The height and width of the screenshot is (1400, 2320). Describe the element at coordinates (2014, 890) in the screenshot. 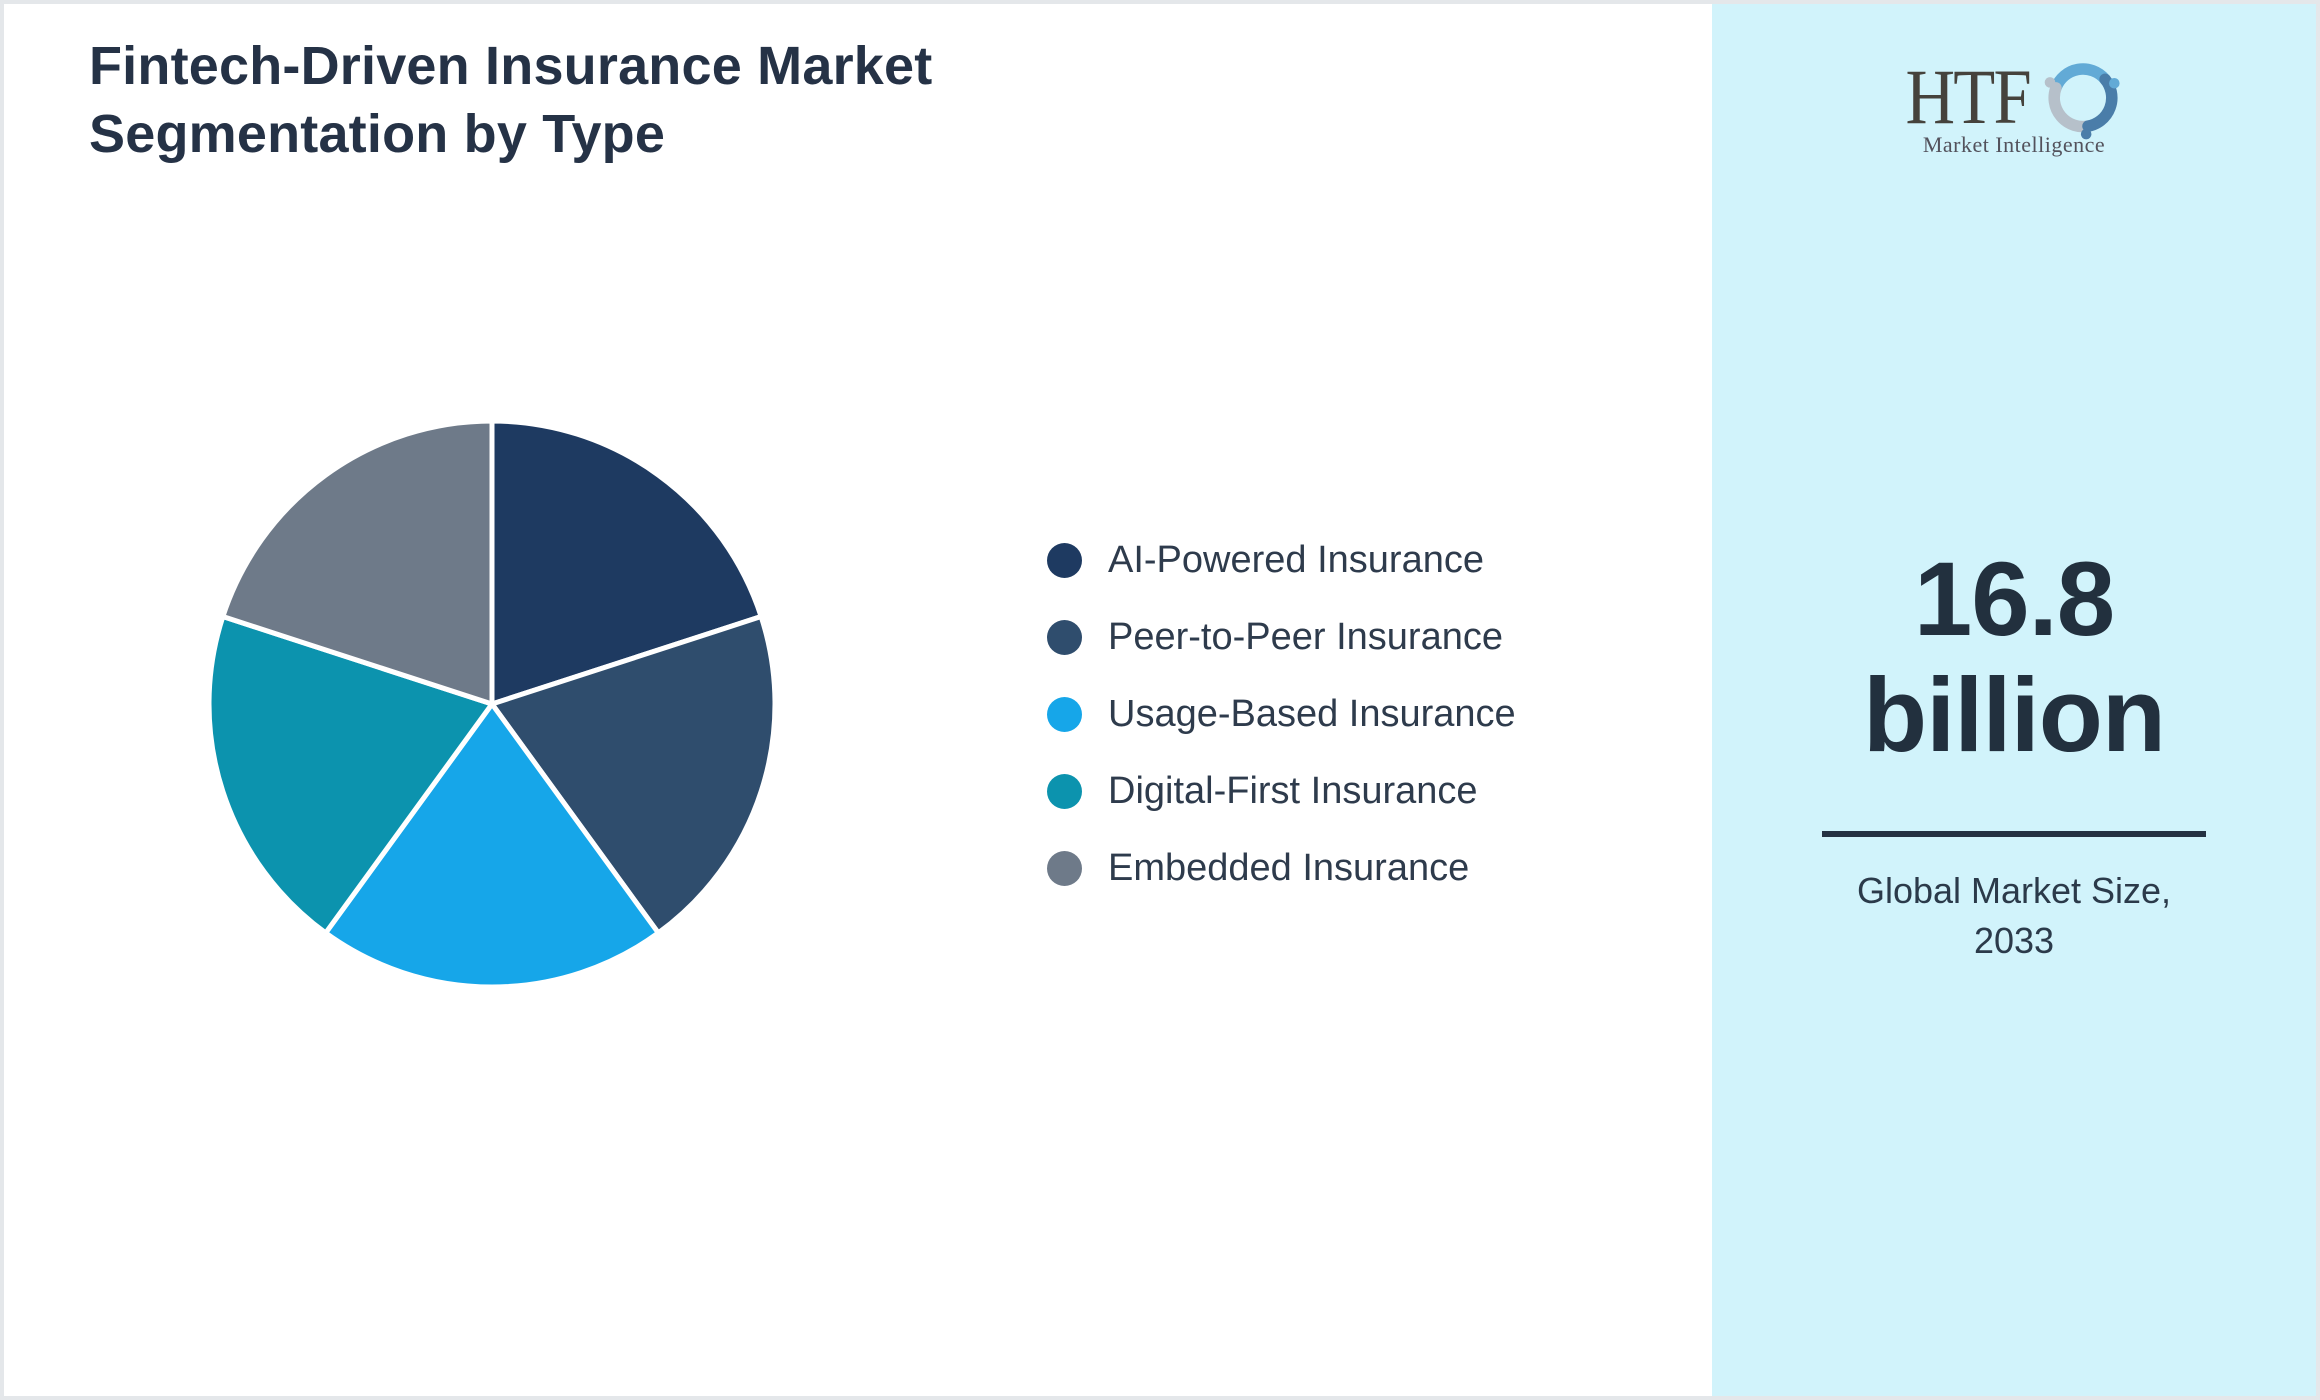

I see `market-size-caption-line-1: Global Market Size,` at that location.